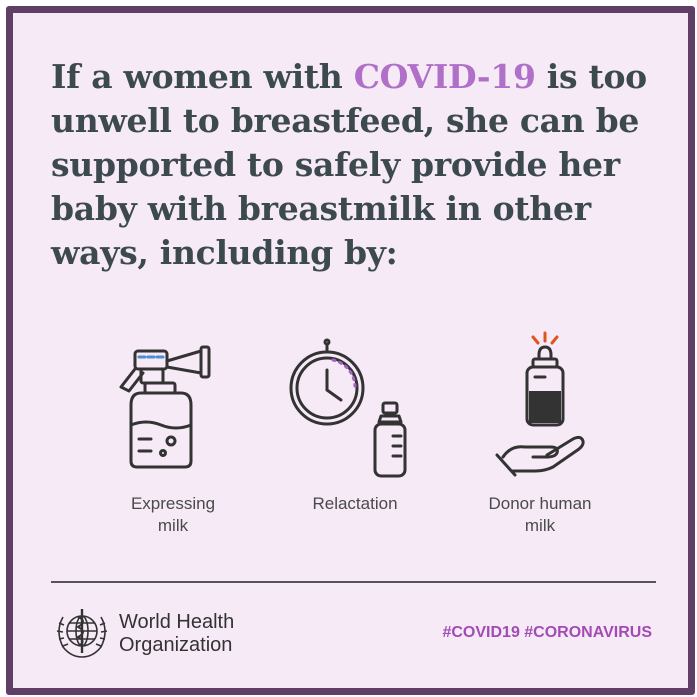 Image resolution: width=697 pixels, height=697 pixels. I want to click on who-wordmark: World Health Organization, so click(176, 634).